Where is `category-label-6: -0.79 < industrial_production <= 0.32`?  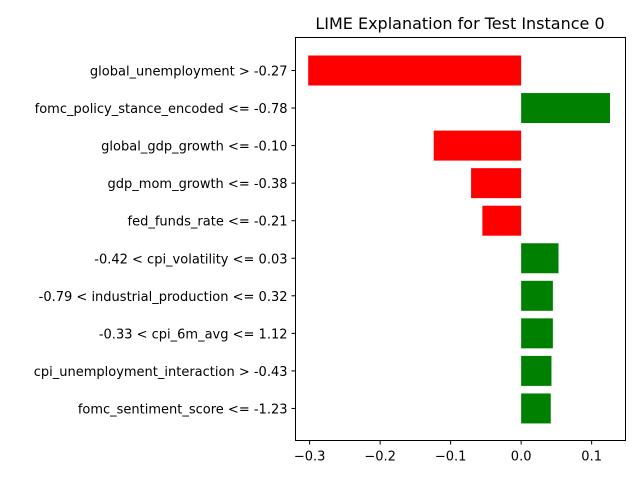 category-label-6: -0.79 < industrial_production <= 0.32 is located at coordinates (163, 297).